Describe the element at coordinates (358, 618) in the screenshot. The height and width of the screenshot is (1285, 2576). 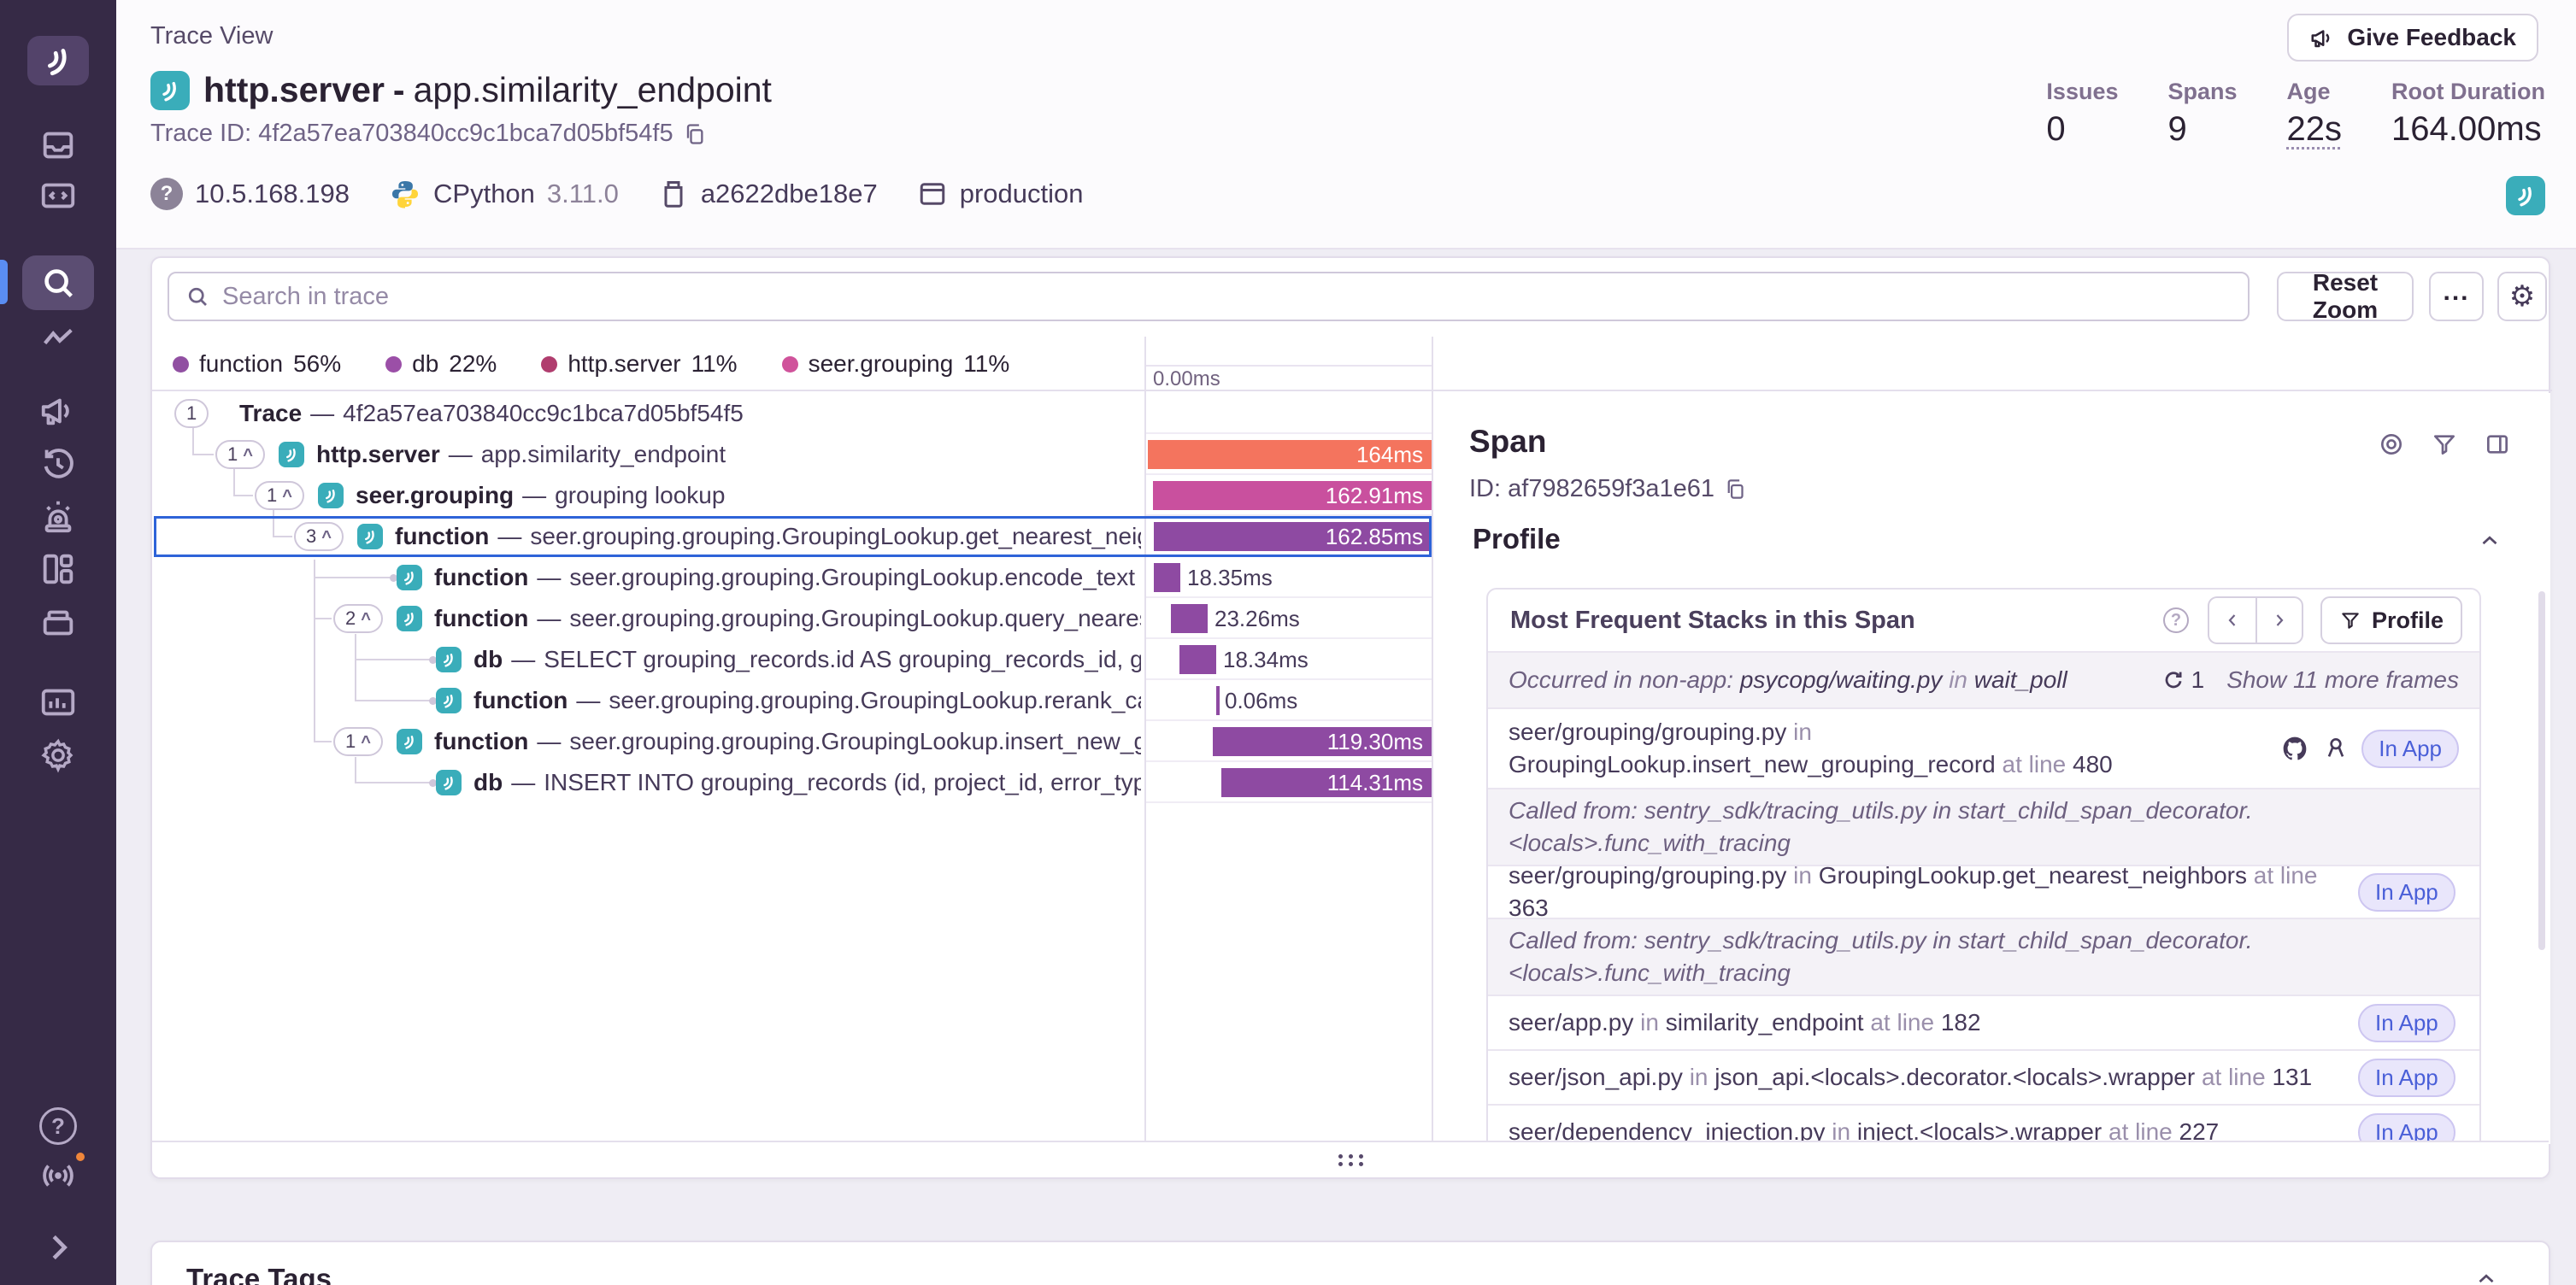
I see `child-count-pill: 2 ^` at that location.